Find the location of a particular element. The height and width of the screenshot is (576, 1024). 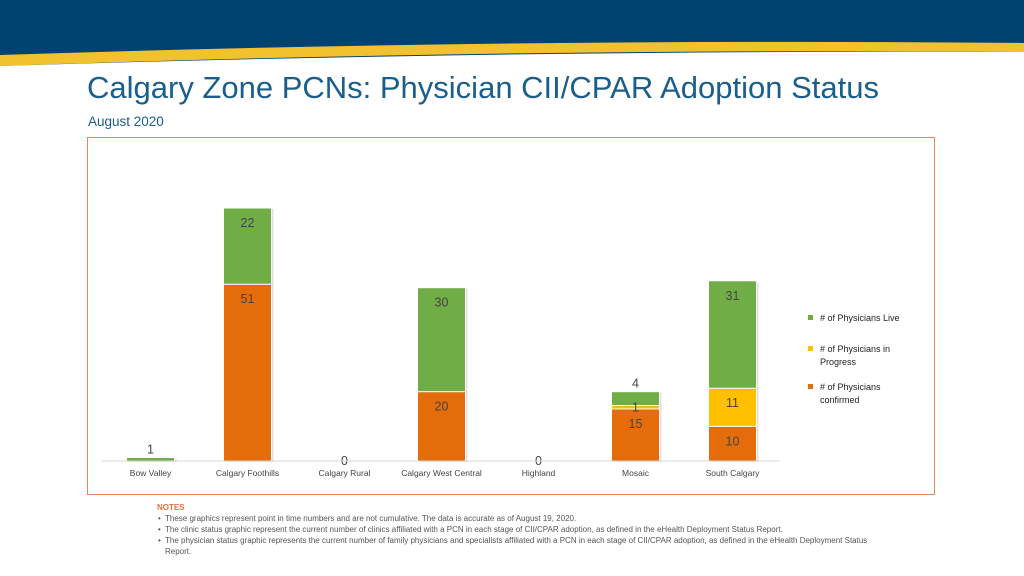

data-label: 31 is located at coordinates (733, 296).